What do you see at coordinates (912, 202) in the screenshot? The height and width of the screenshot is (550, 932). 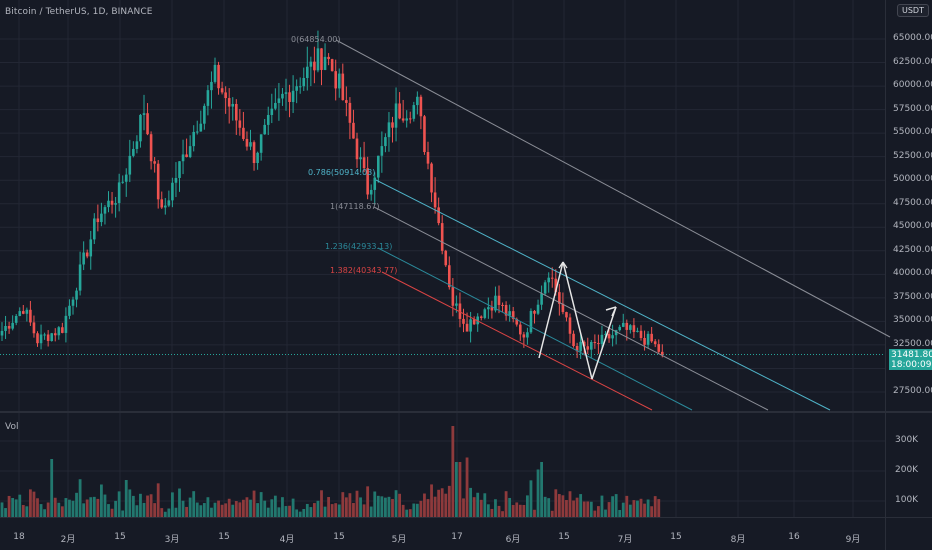 I see `price-tick: 47500.00` at bounding box center [912, 202].